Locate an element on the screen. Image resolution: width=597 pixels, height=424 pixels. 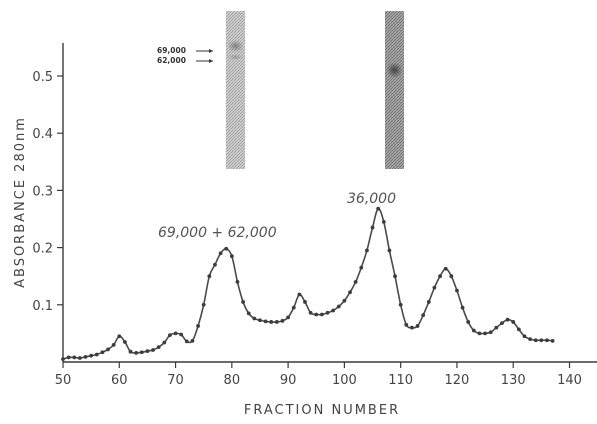
y-axis-title: ABSORBANCE 280nm is located at coordinates (20, 202).